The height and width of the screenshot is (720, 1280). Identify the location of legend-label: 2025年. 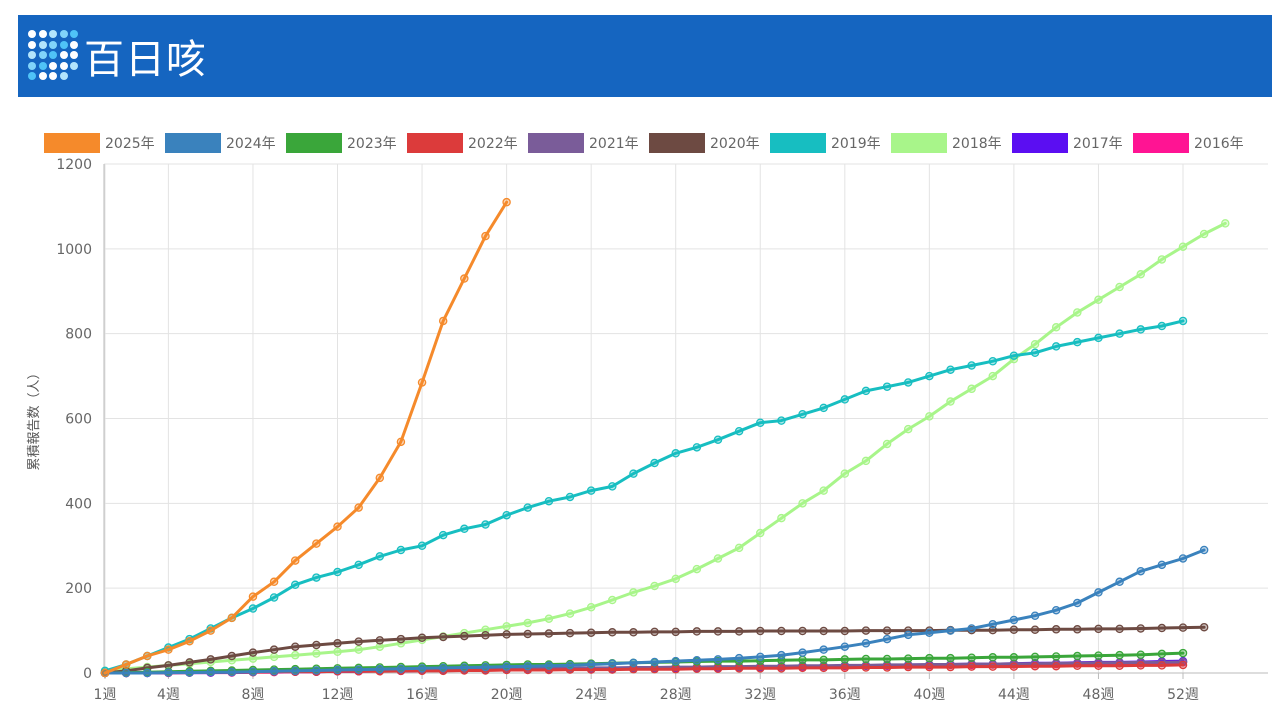
(130, 144).